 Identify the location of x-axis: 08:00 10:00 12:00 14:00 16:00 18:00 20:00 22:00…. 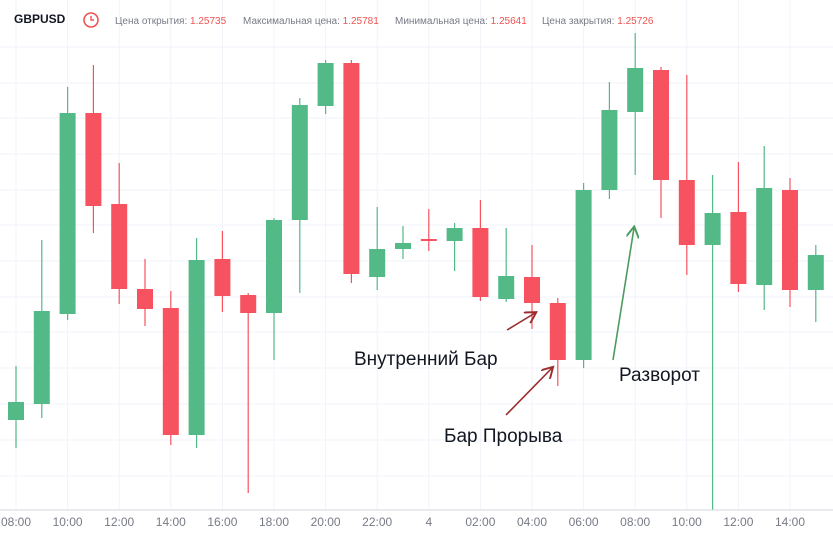
(403, 522).